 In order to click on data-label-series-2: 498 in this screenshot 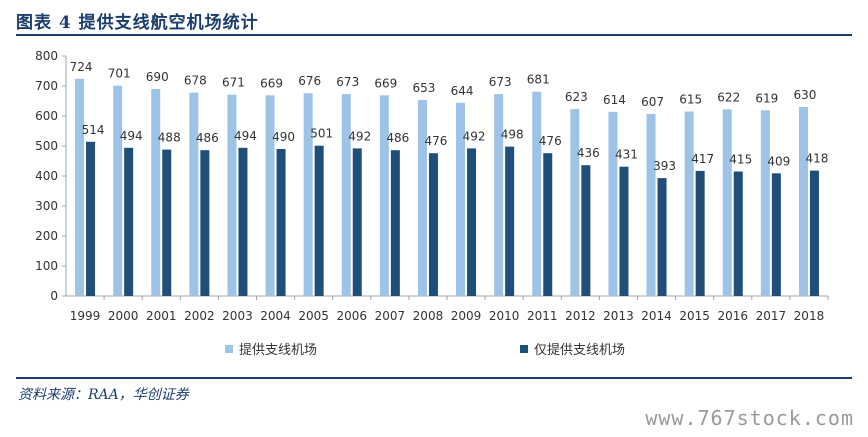, I will do `click(512, 135)`.